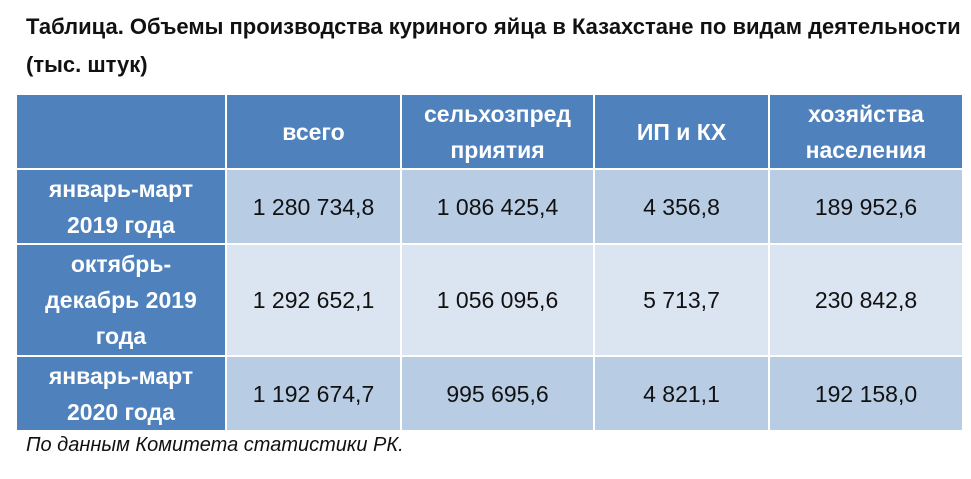 The width and height of the screenshot is (971, 479). I want to click on header-cell: всего, so click(313, 131).